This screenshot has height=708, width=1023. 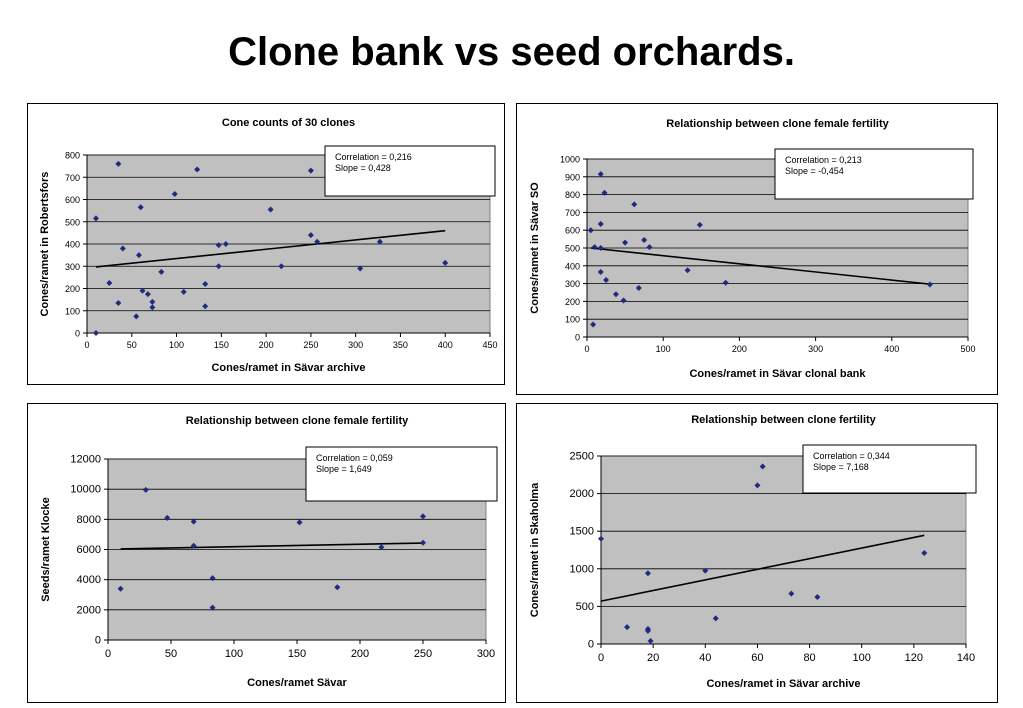 I want to click on y-tick-label: 12000, so click(x=85, y=460).